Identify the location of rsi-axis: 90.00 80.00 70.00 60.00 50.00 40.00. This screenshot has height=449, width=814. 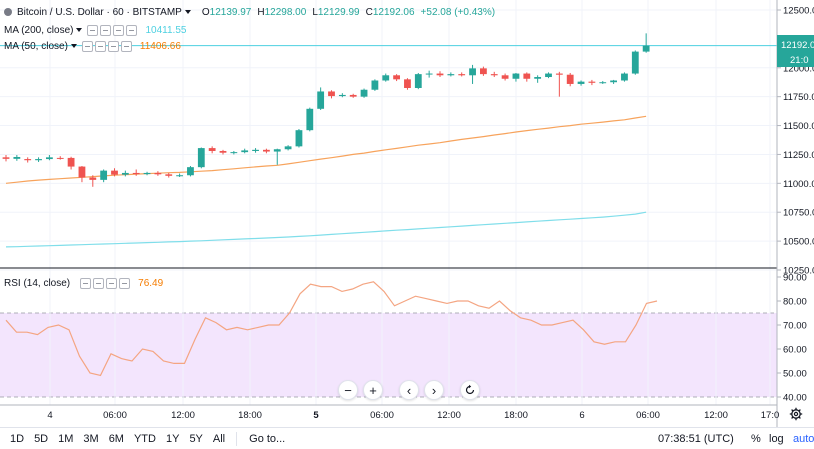
(792, 338).